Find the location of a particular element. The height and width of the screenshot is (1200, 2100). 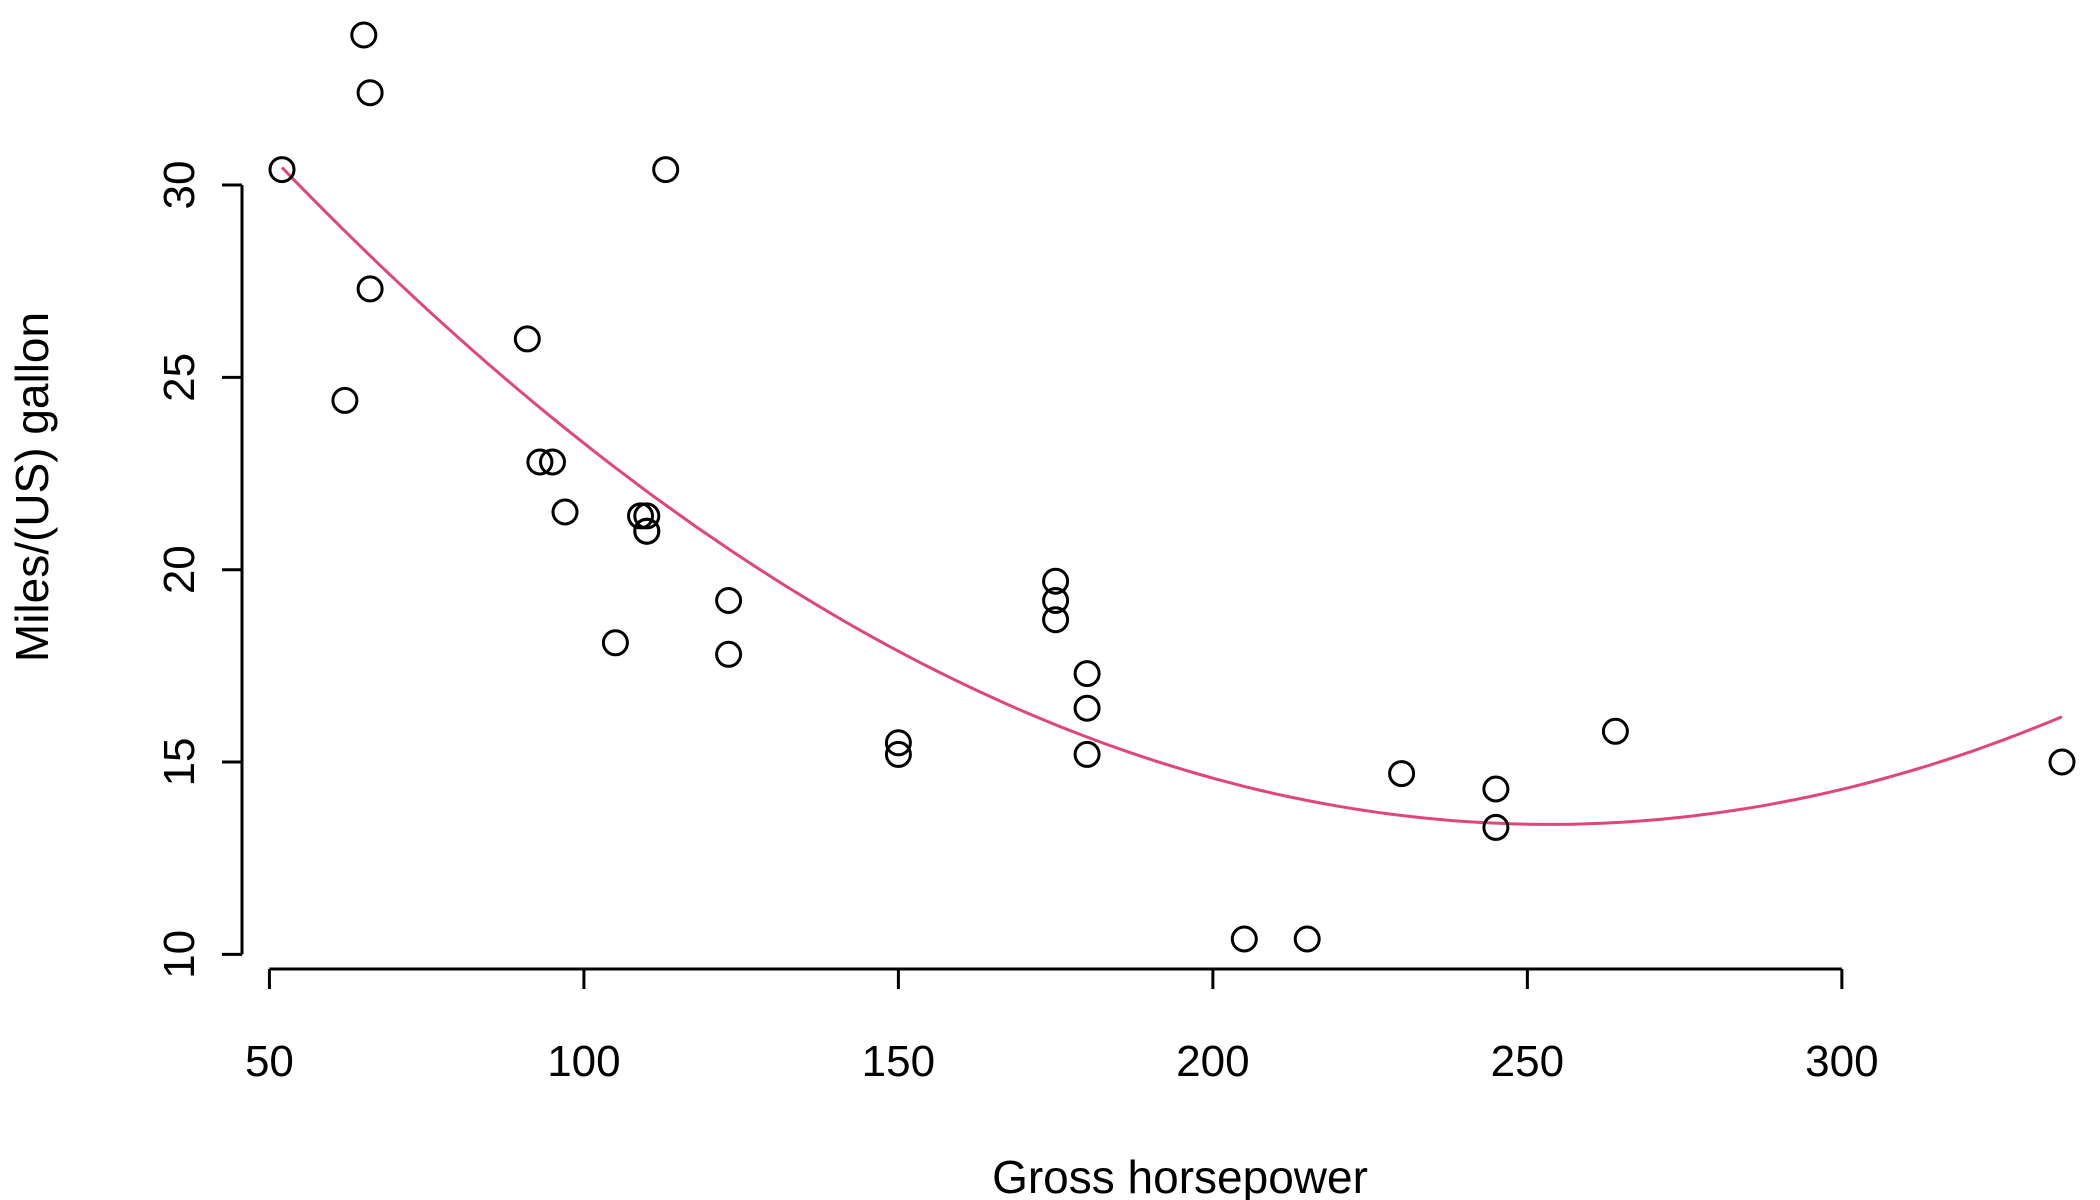

y-ticks: 10 15 20 25 30 is located at coordinates (198, 570).